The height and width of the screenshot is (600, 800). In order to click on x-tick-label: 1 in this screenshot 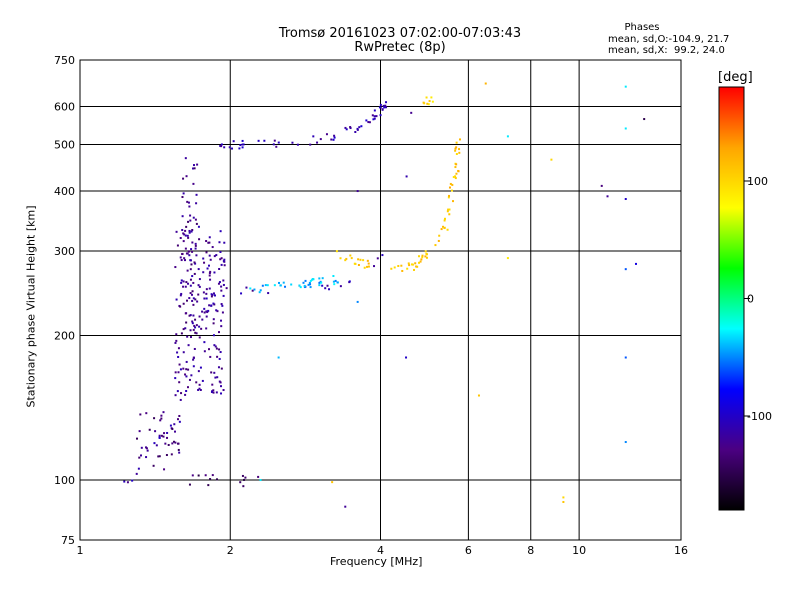, I will do `click(80, 550)`.